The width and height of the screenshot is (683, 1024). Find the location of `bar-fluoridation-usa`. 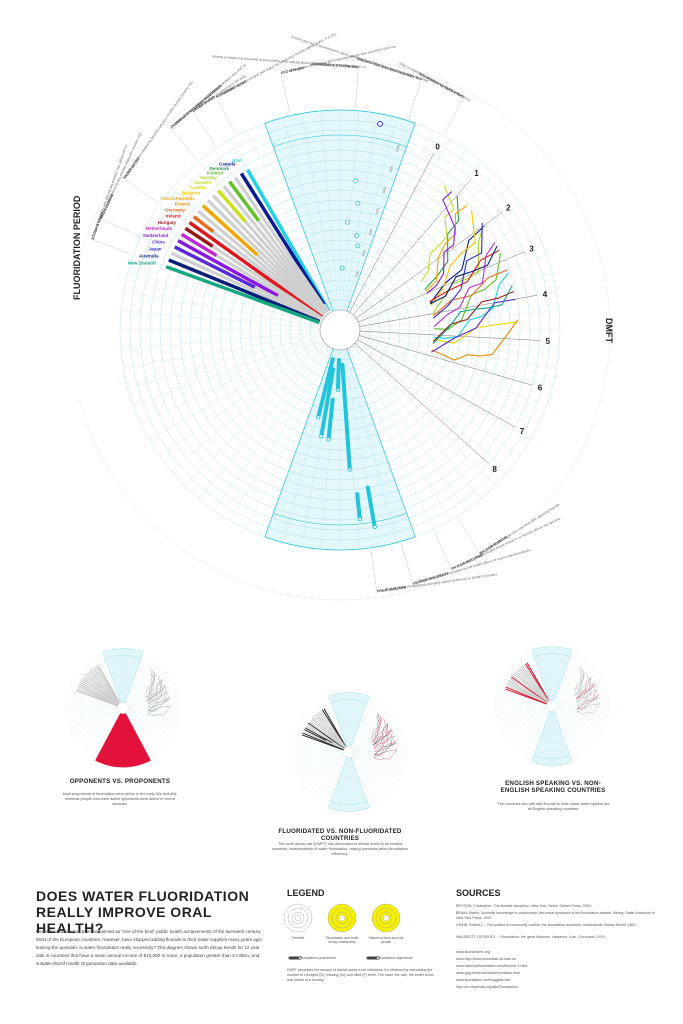

bar-fluoridation-usa is located at coordinates (109, 684).